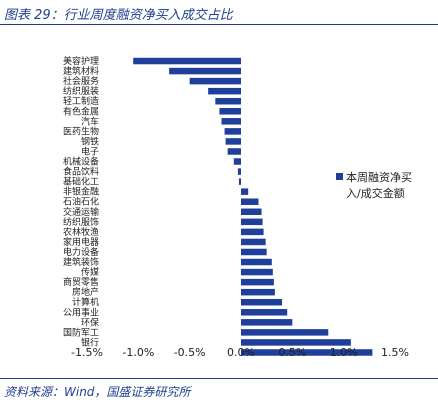 The width and height of the screenshot is (438, 419). Describe the element at coordinates (81, 222) in the screenshot. I see `category-label: 纺织服饰` at that location.